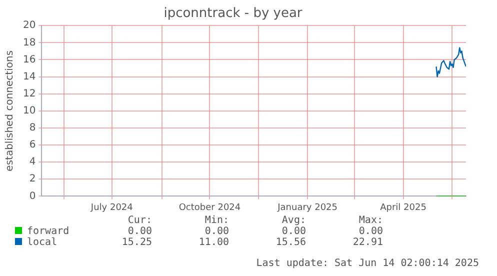 This screenshot has width=497, height=276. Describe the element at coordinates (29, 60) in the screenshot. I see `y-tick-label: 16` at that location.